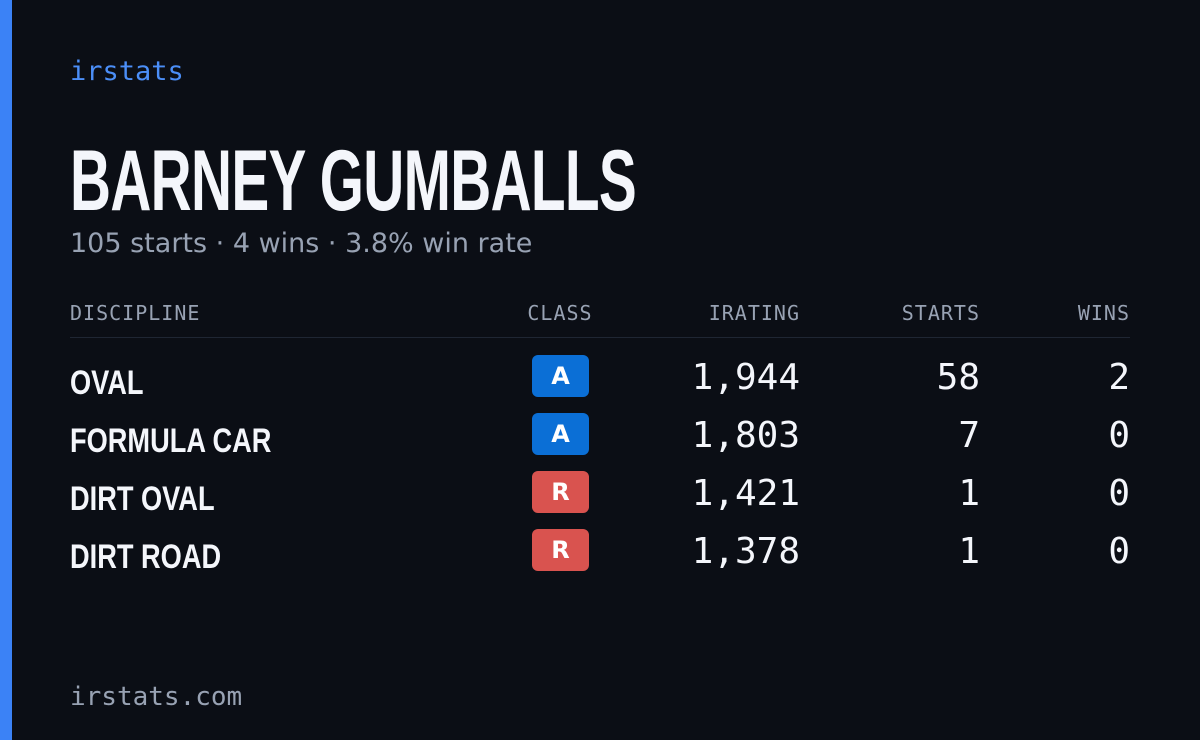 The image size is (1200, 740). What do you see at coordinates (171, 441) in the screenshot?
I see `discipline: FORMULA CAR` at bounding box center [171, 441].